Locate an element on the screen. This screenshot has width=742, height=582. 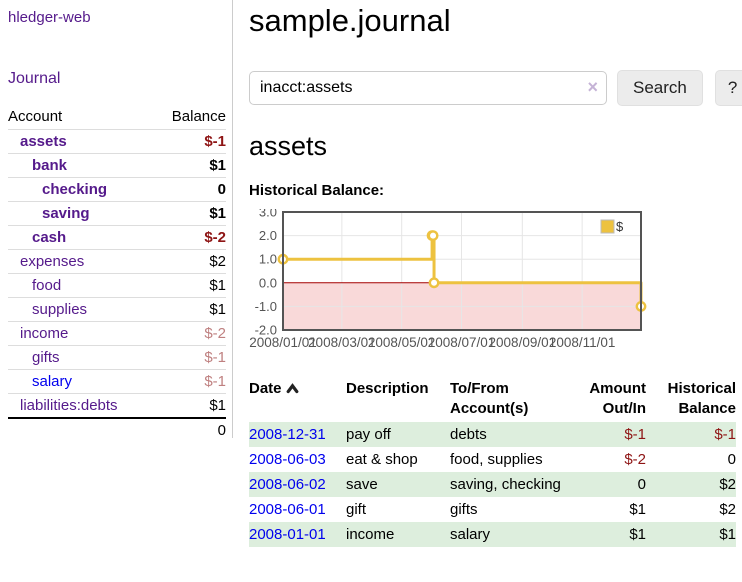
account-balance: $2 is located at coordinates (189, 261).